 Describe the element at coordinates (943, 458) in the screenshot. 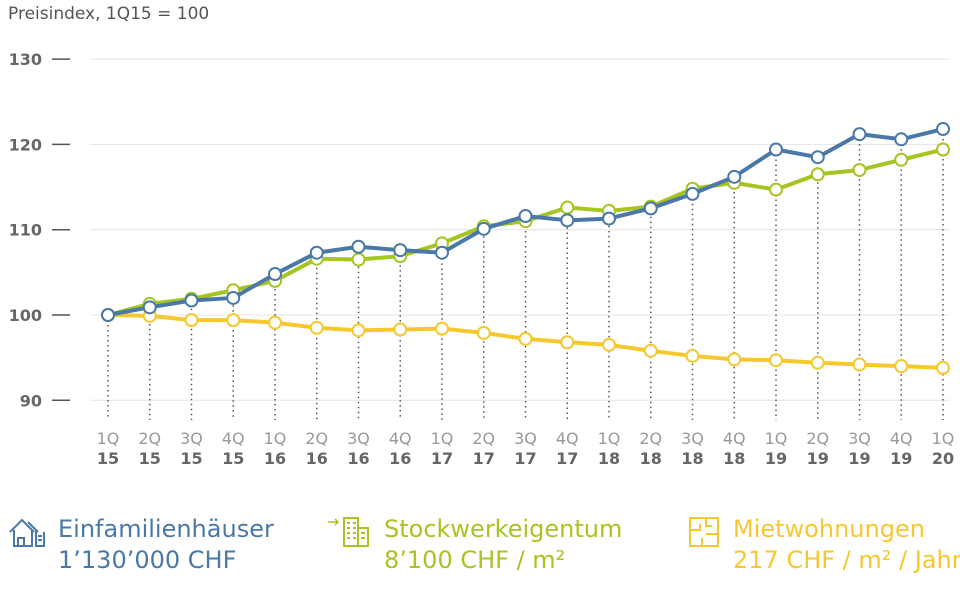

I see `x-tick-year: 20` at that location.